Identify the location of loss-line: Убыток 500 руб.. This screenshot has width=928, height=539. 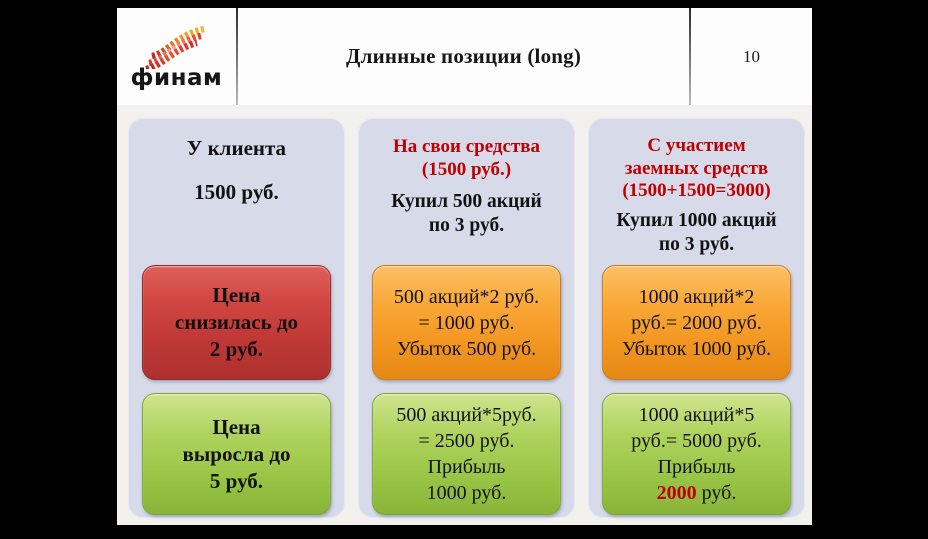
(466, 348).